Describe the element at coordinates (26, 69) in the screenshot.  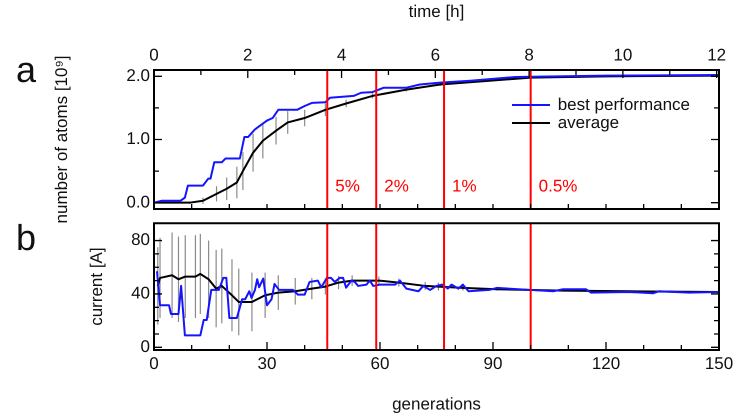
I see `text: a` at that location.